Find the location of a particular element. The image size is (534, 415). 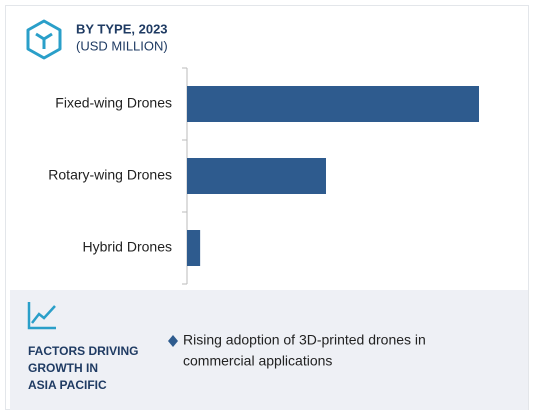

type-icon is located at coordinates (44, 39).